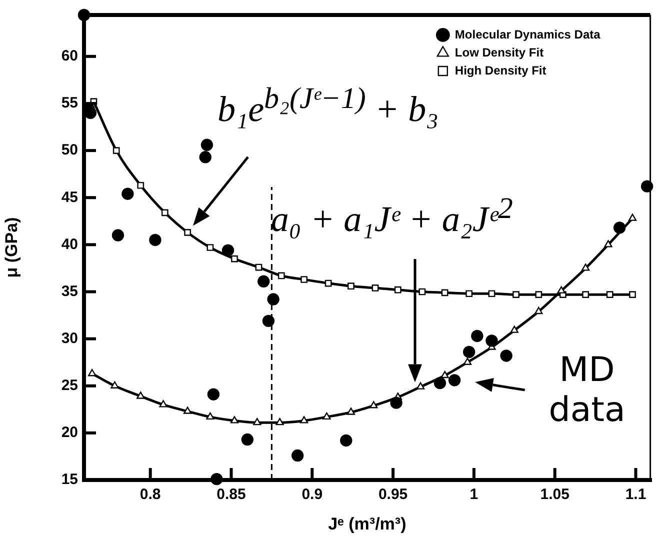  I want to click on y-tick-label: 45, so click(69, 197).